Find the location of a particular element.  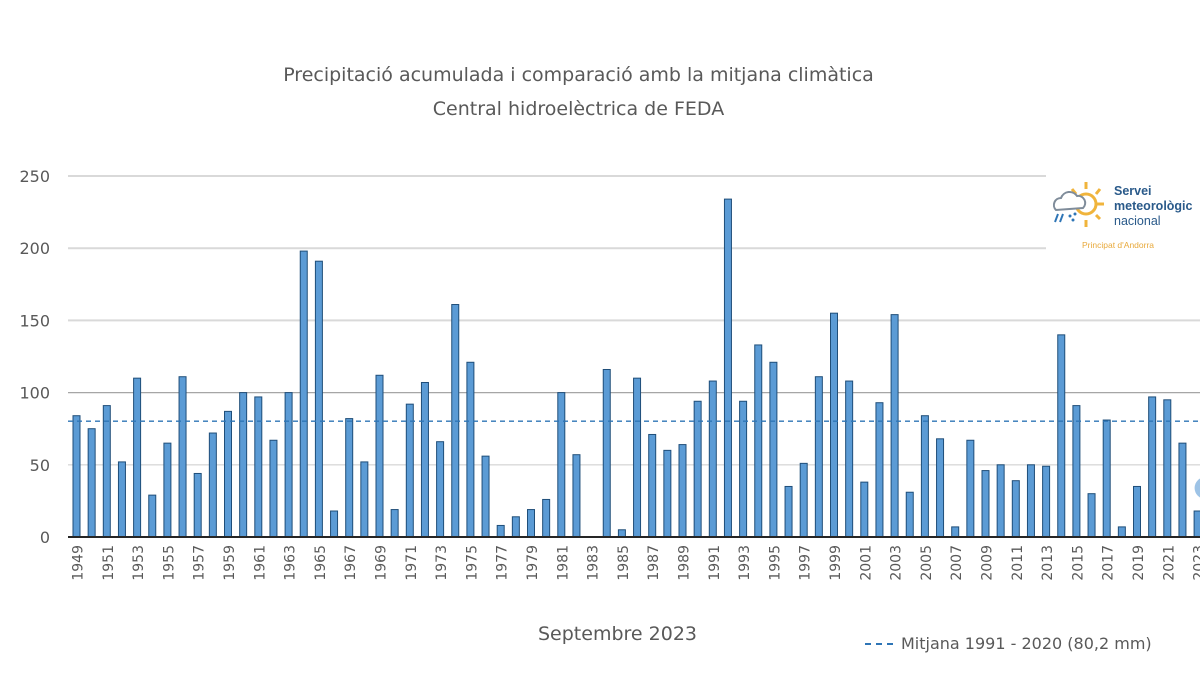

x-tick-label: 2019 is located at coordinates (1139, 563).